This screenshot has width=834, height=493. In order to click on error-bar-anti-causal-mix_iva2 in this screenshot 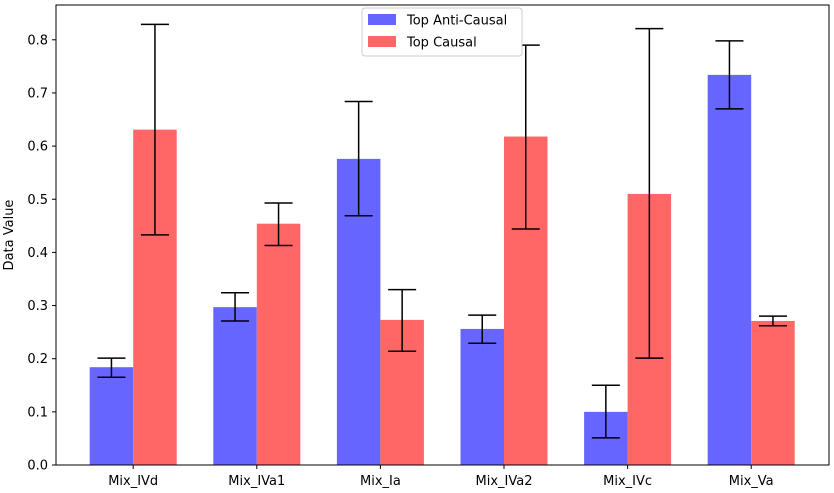, I will do `click(482, 329)`.